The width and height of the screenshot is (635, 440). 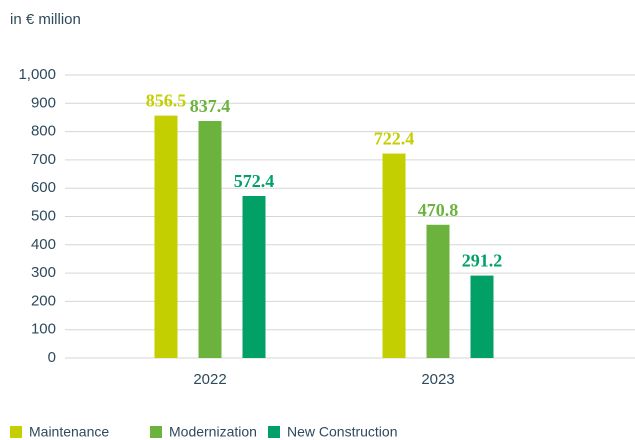 I want to click on y-tick-label: 400, so click(x=43, y=244).